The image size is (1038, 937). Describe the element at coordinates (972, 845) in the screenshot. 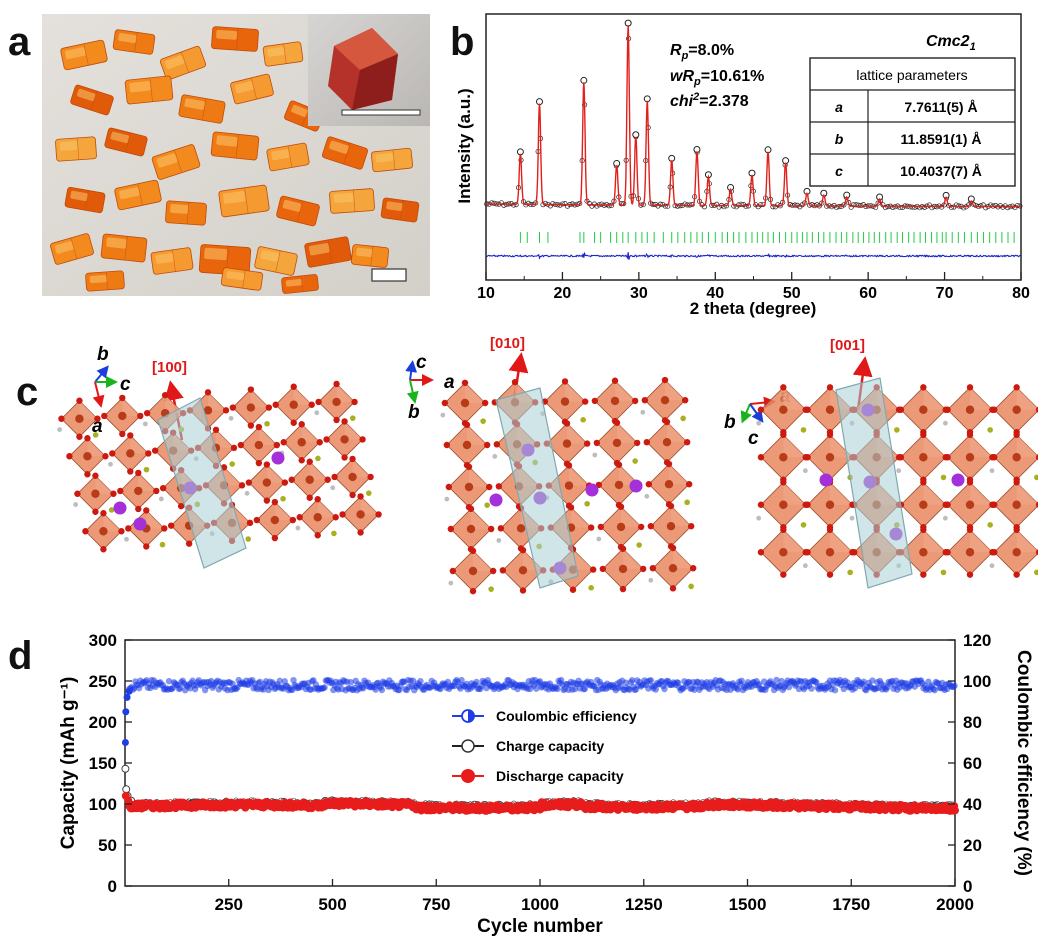

I see `ce-y-tick-label: 20` at that location.